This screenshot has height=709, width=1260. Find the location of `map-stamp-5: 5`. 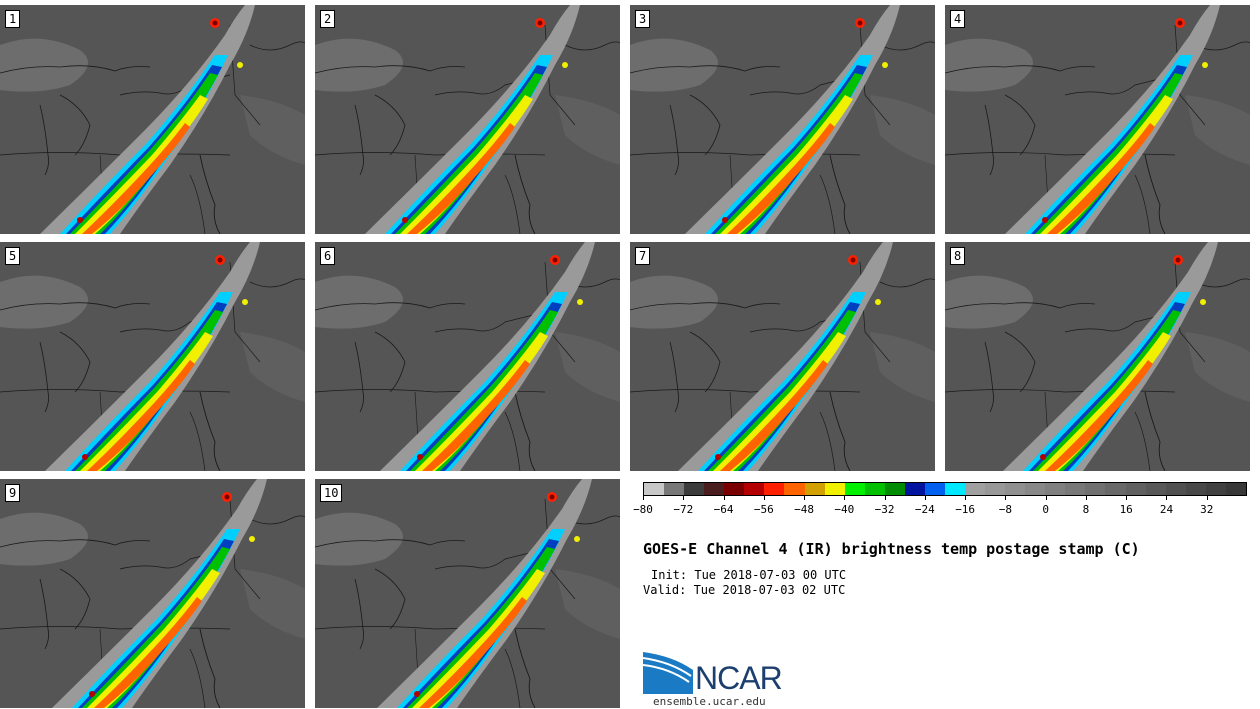

map-stamp-5: 5 is located at coordinates (152, 356).